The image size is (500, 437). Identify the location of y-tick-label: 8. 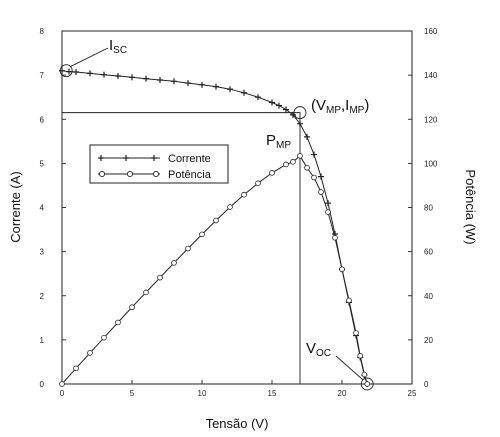
(42, 31).